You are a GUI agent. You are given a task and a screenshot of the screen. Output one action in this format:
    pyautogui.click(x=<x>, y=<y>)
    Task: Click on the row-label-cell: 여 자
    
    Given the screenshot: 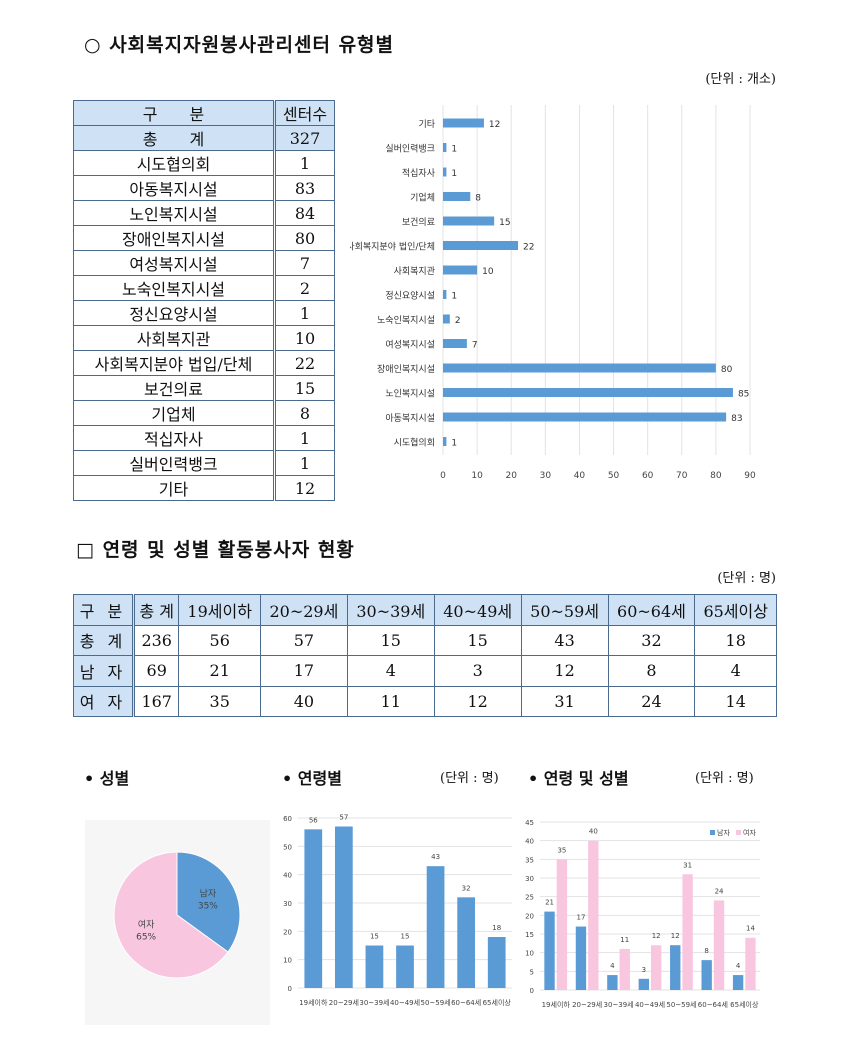 What is the action you would take?
    pyautogui.click(x=104, y=701)
    